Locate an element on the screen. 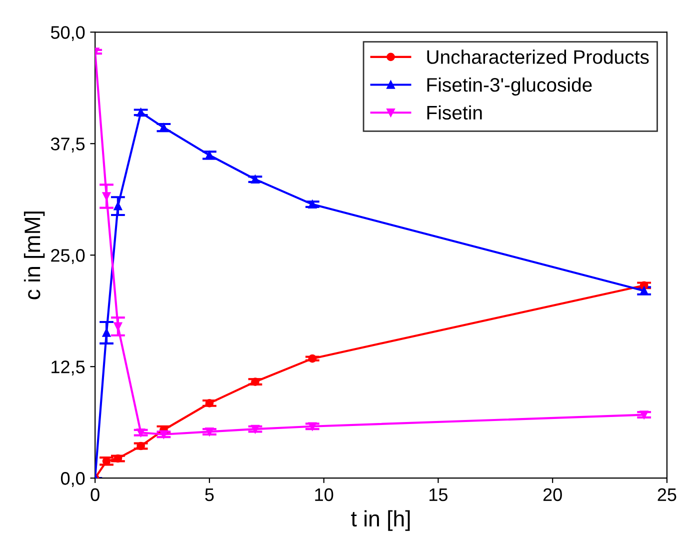 The height and width of the screenshot is (554, 689). y-axis-title: c in [mM] is located at coordinates (34, 256).